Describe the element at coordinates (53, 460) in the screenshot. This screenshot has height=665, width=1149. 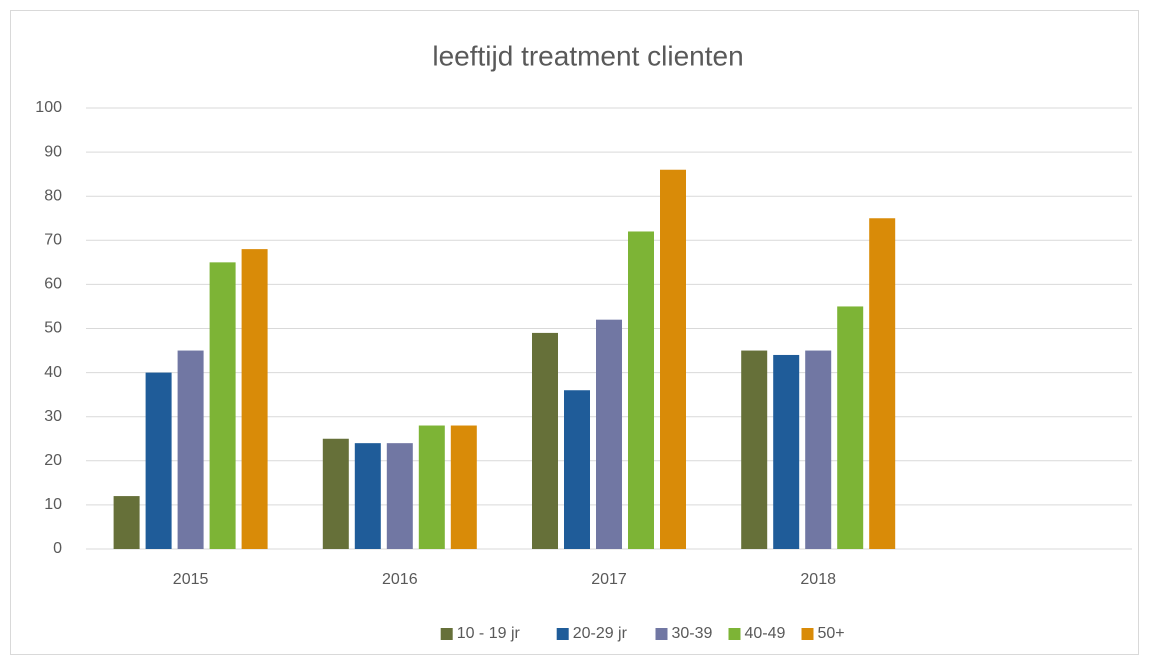
I see `y-tick-label: 20` at that location.